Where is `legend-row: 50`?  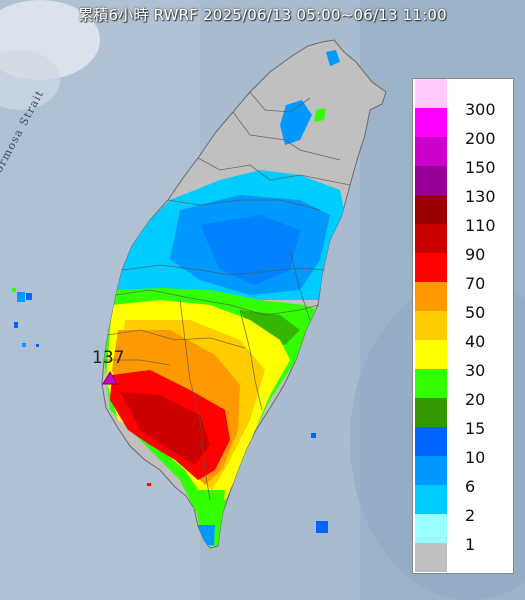
legend-row: 50 is located at coordinates (463, 302).